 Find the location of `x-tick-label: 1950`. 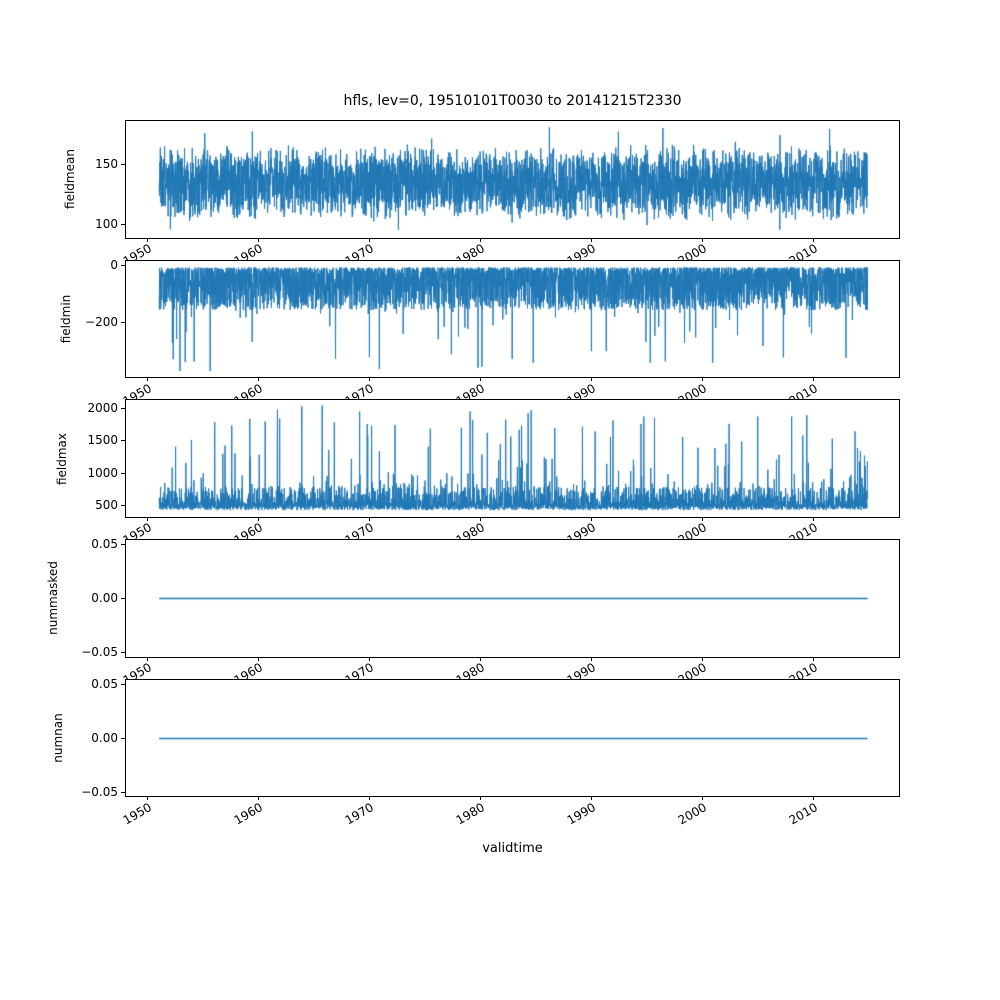

x-tick-label: 1950 is located at coordinates (137, 813).